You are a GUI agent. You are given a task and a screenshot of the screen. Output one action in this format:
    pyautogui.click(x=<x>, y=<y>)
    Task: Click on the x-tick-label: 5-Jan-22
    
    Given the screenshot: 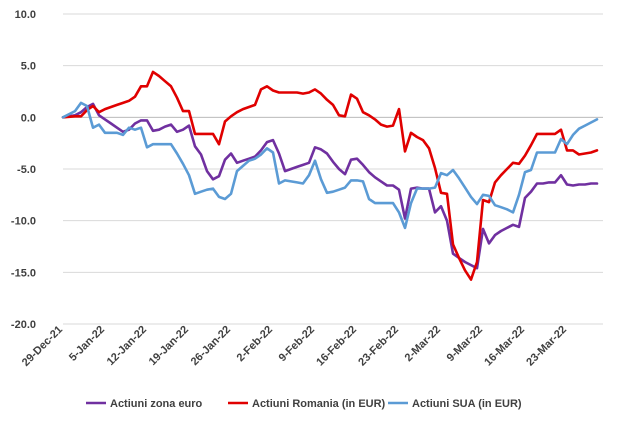 What is the action you would take?
    pyautogui.click(x=87, y=344)
    